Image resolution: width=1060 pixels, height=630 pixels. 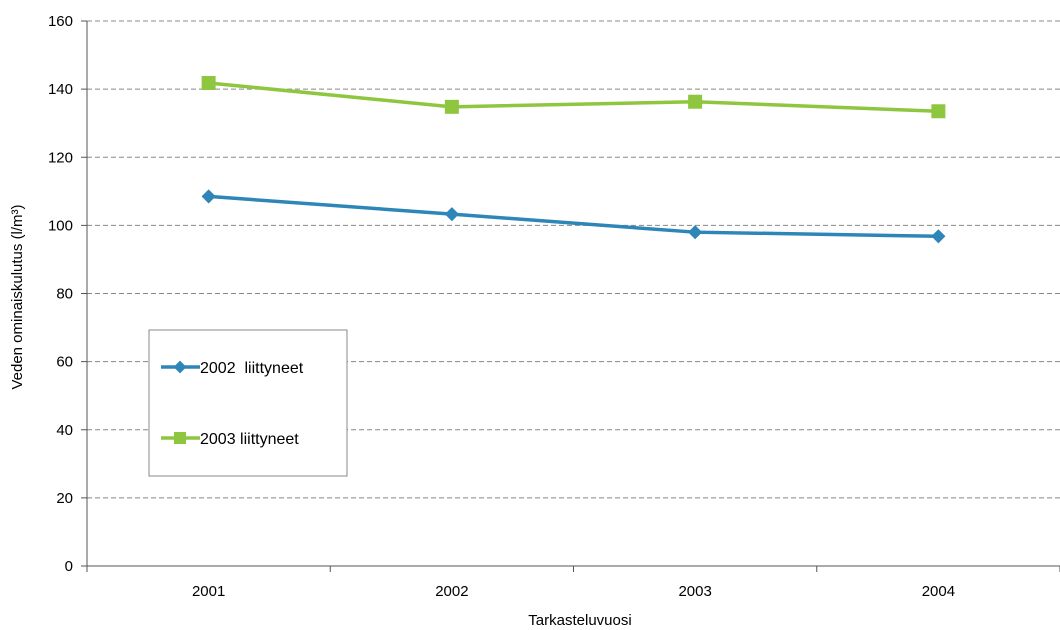 What do you see at coordinates (451, 591) in the screenshot?
I see `x-tick-label-2002: 2002` at bounding box center [451, 591].